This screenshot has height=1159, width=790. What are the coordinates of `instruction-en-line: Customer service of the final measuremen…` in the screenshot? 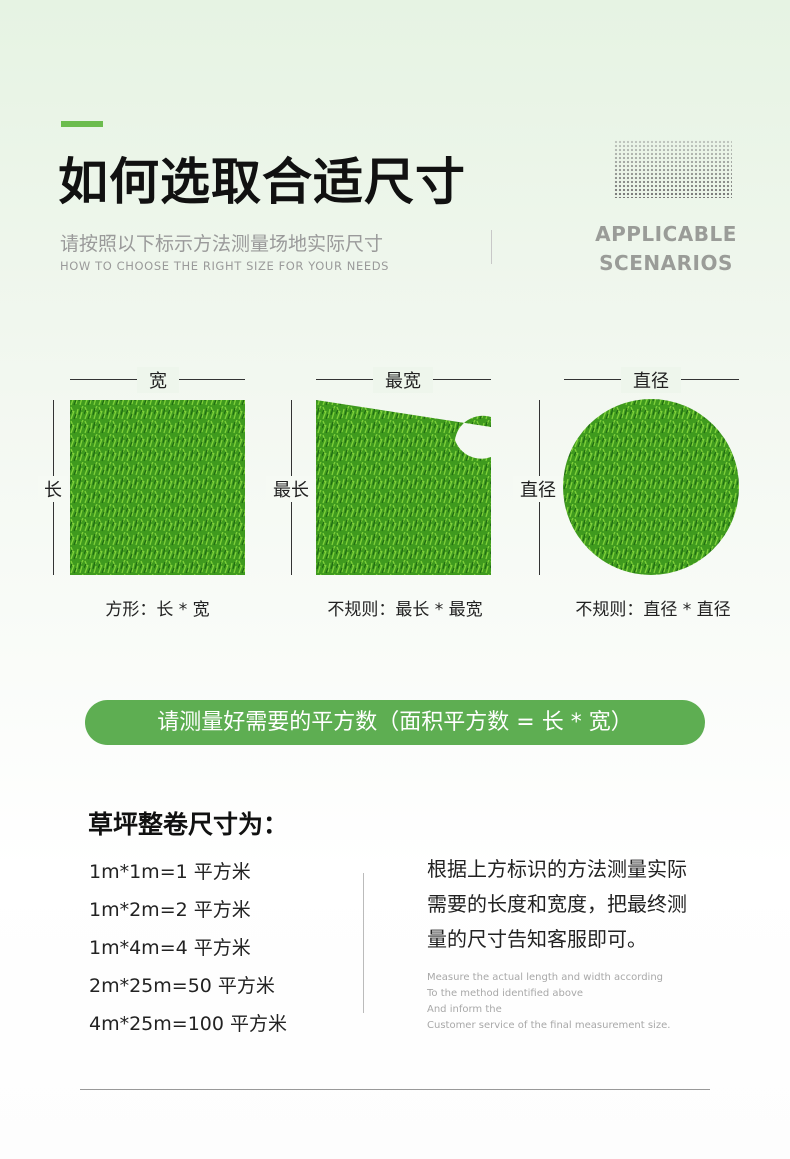 It's located at (549, 1025).